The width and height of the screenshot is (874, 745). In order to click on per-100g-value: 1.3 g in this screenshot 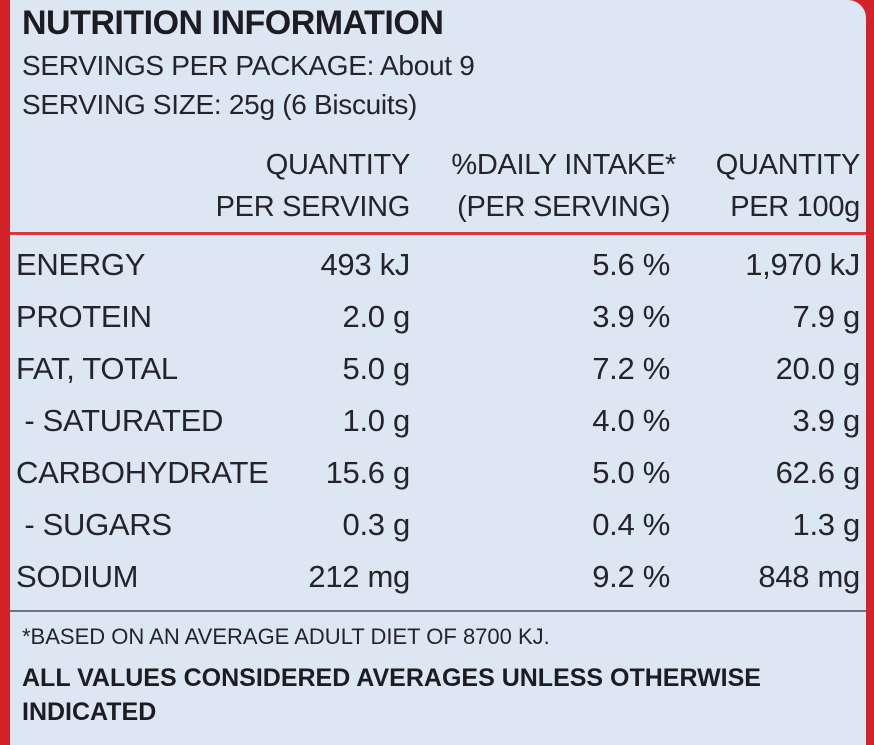, I will do `click(826, 524)`.